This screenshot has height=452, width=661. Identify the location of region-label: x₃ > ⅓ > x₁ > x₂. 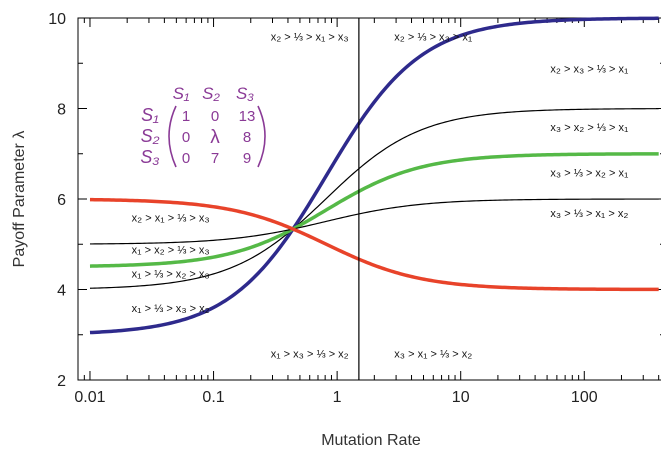
(589, 212).